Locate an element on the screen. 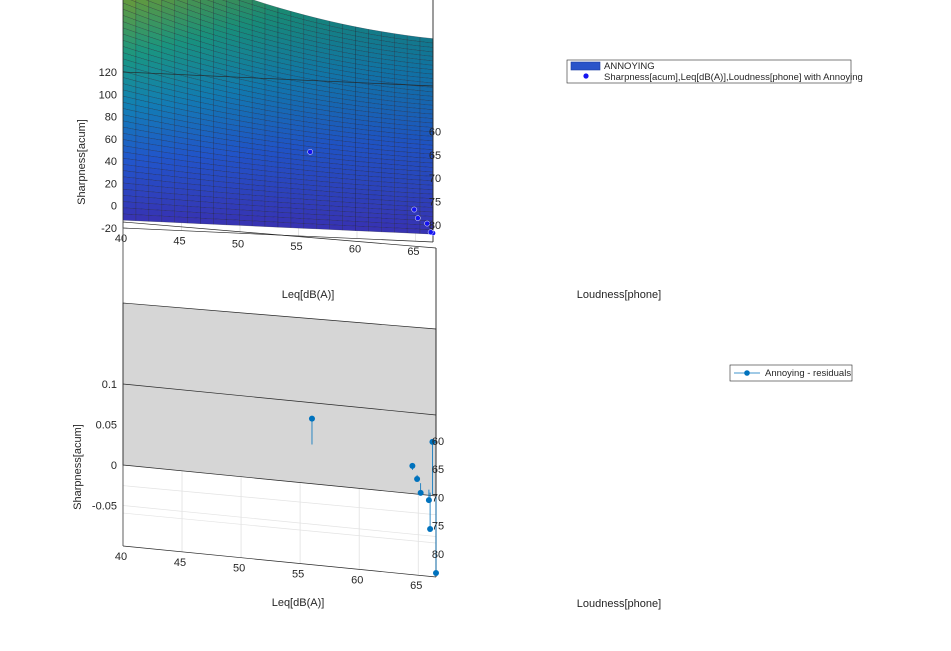 The image size is (951, 651). surface-plot-zlabel: Sharpness[acum] is located at coordinates (82, 162).